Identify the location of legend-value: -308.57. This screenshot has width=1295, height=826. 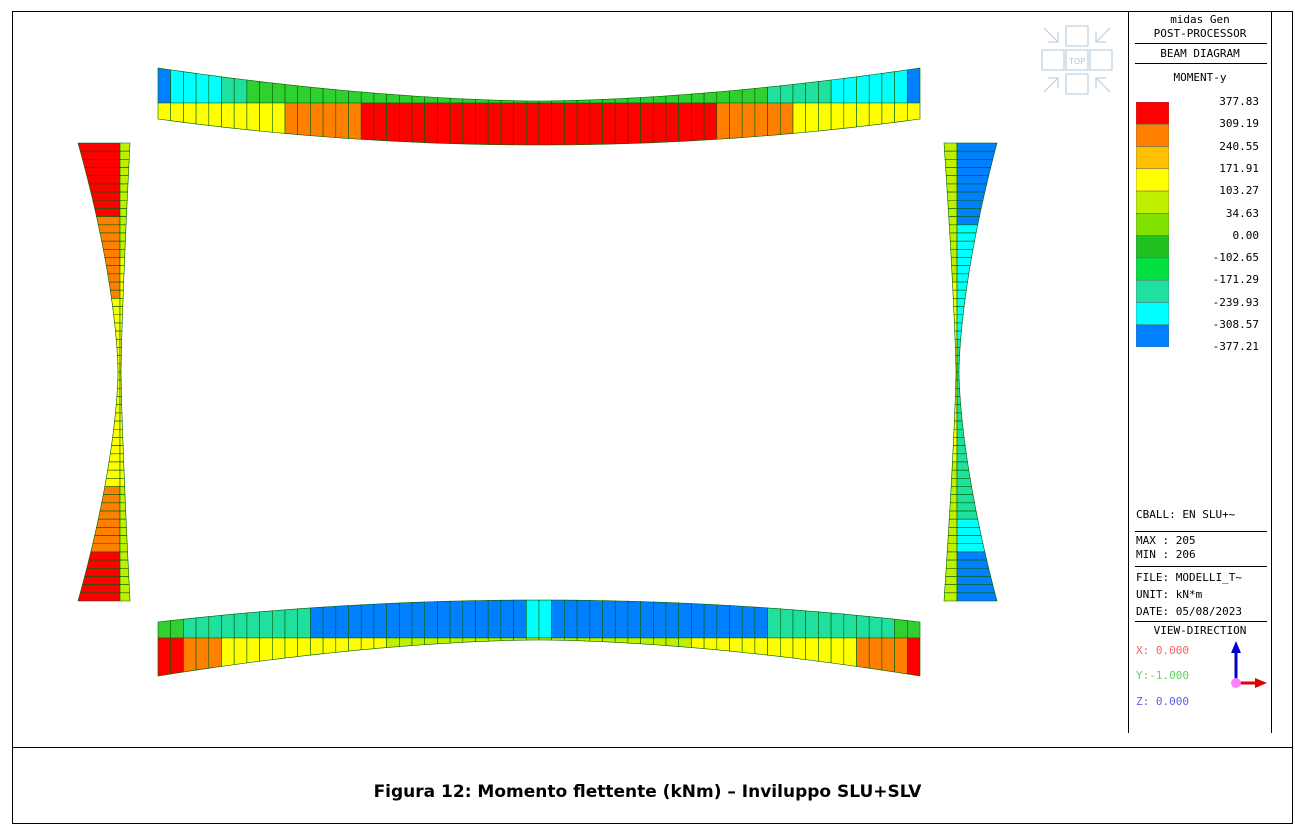
(1235, 324).